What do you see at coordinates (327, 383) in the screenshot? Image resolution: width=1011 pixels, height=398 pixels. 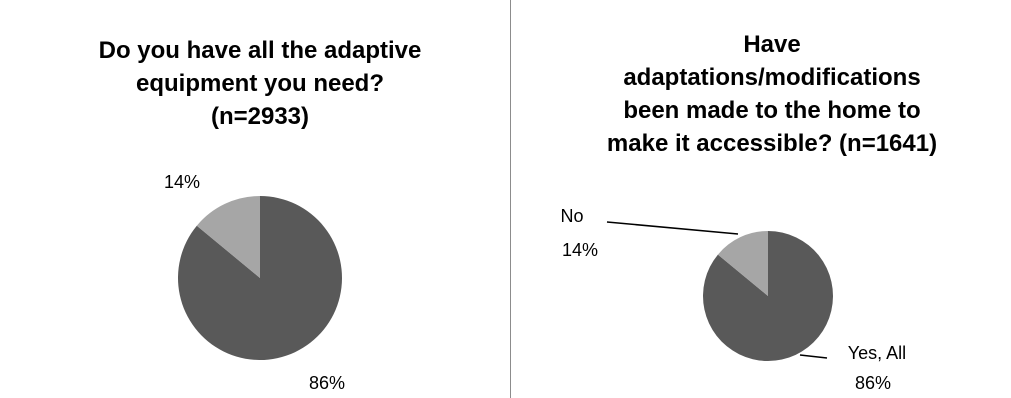 I see `data-label-majority-pct: 86%` at bounding box center [327, 383].